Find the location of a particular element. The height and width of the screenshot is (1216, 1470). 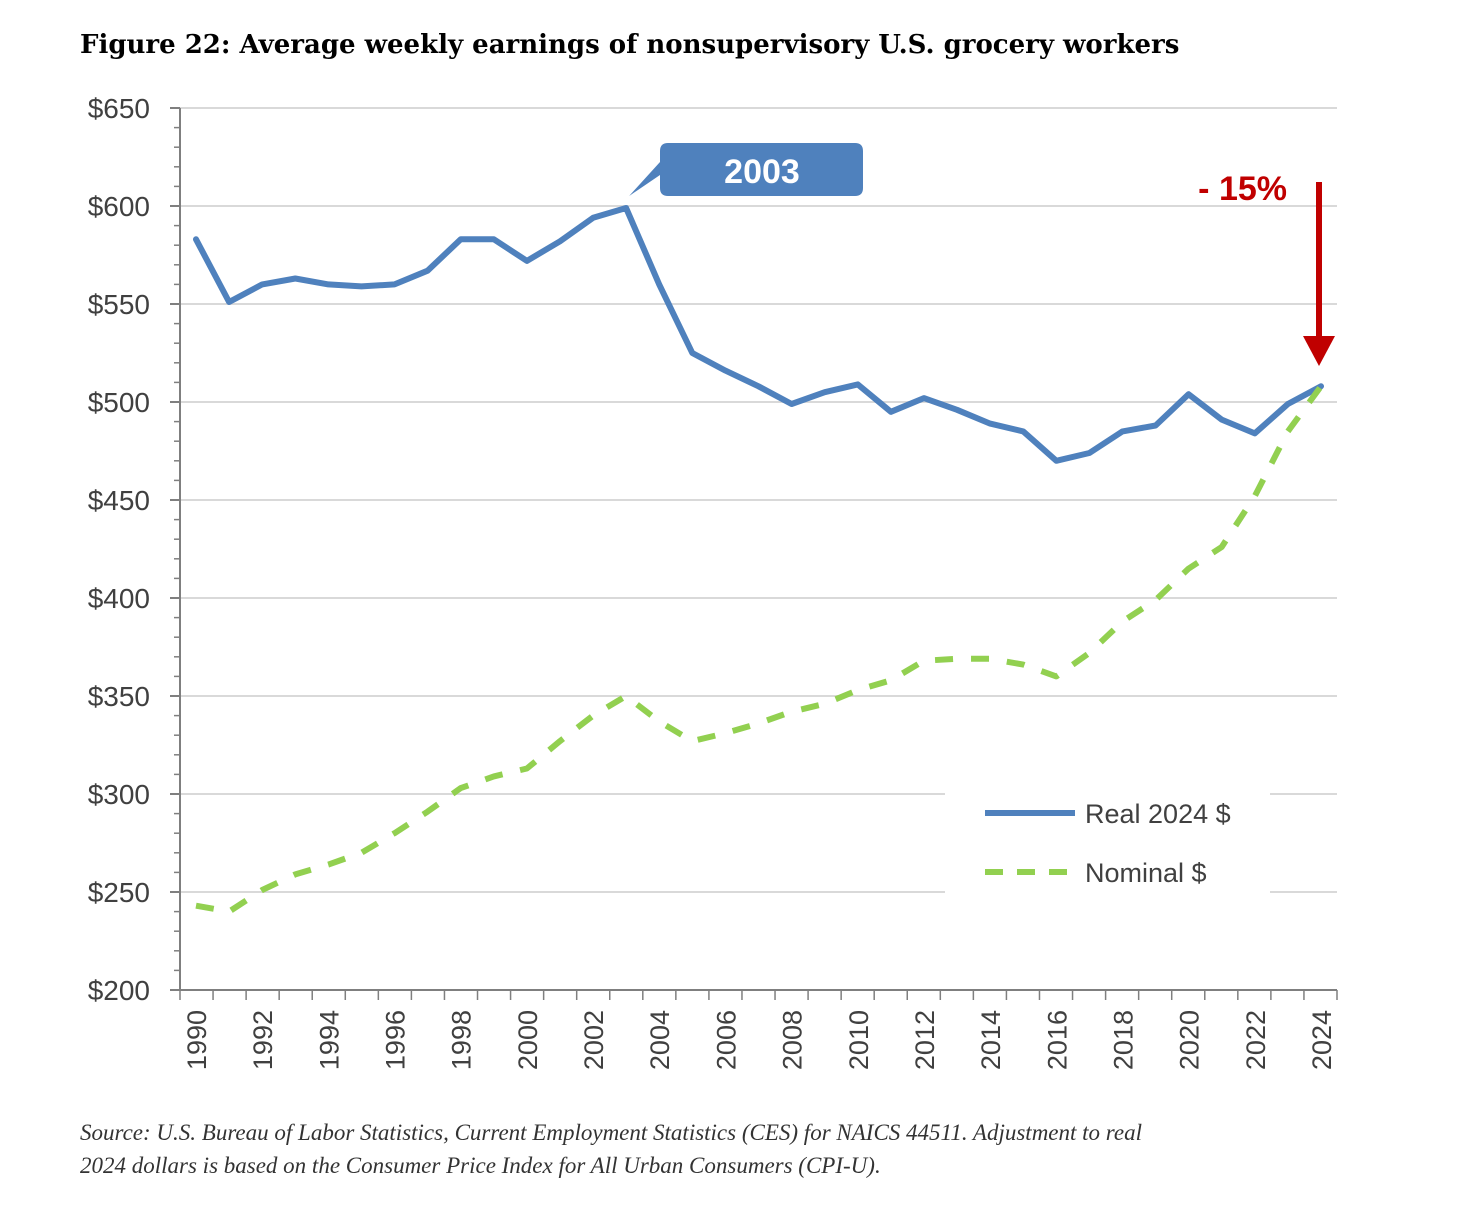

x-tick-label: 1992 is located at coordinates (263, 1040).